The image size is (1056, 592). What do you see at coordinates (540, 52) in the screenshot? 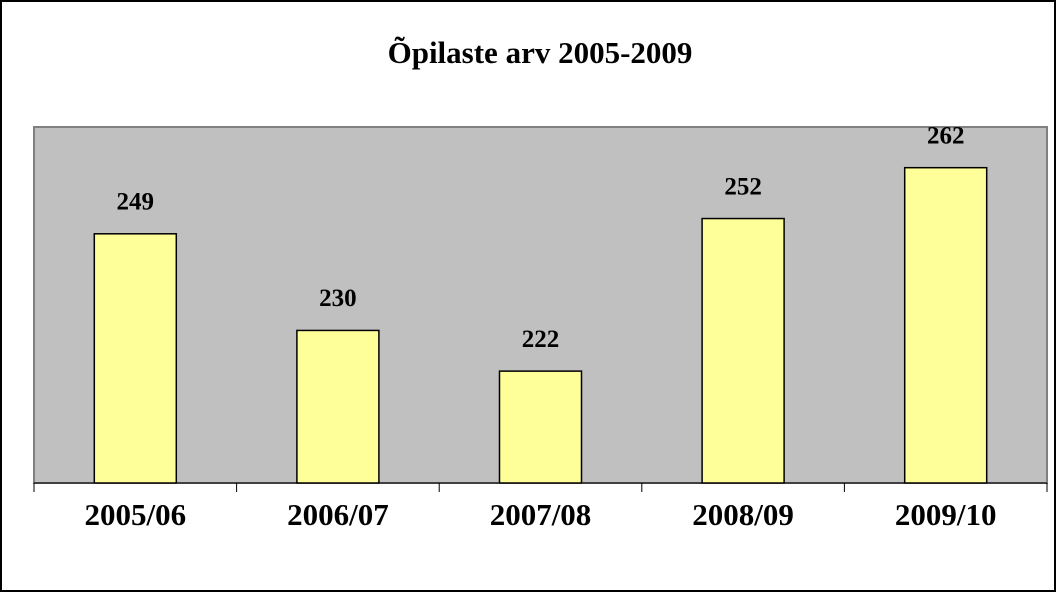
I see `chart-title: Õpilaste arv 2005-2009` at bounding box center [540, 52].